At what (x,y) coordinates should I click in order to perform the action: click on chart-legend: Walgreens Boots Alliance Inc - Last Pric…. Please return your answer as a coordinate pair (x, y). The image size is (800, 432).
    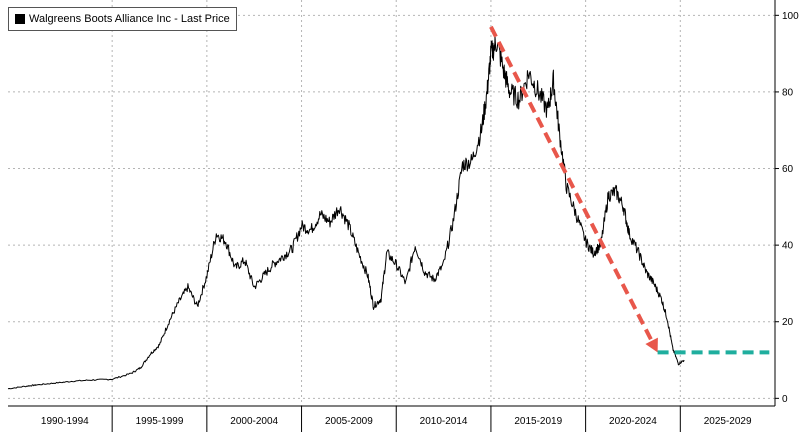
    Looking at the image, I should click on (122, 19).